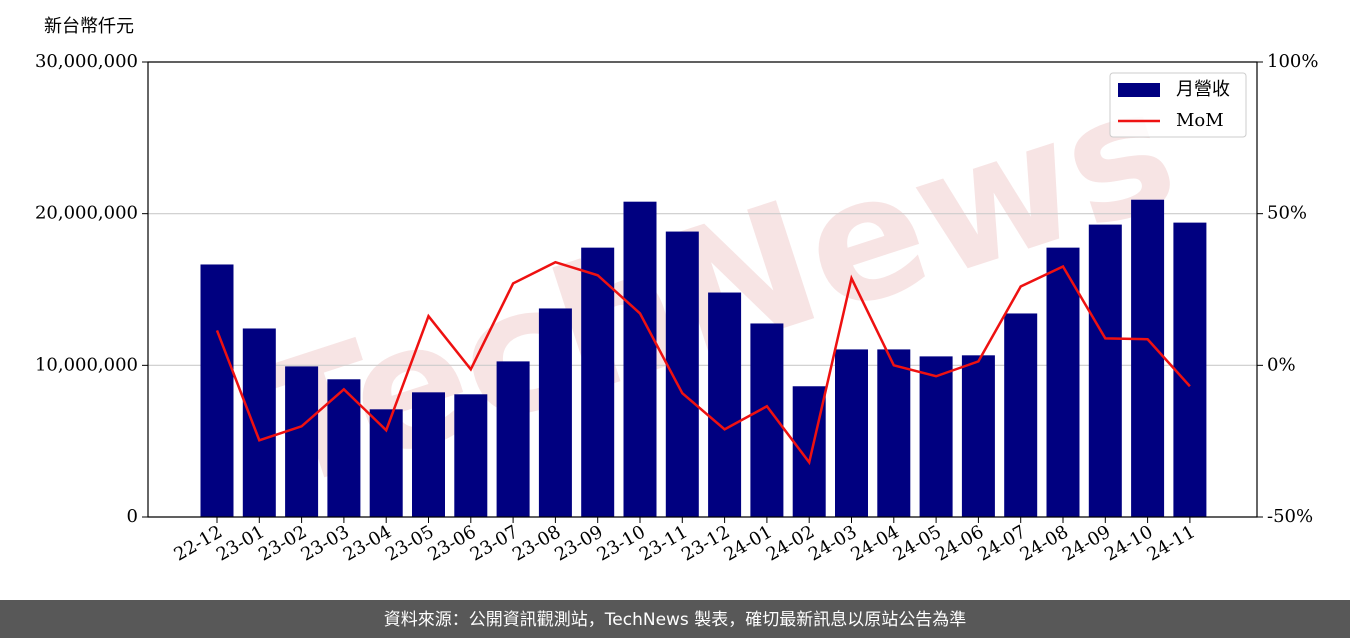 This screenshot has width=1350, height=642. I want to click on y-axis-label: 新台幣仟元, so click(89, 26).